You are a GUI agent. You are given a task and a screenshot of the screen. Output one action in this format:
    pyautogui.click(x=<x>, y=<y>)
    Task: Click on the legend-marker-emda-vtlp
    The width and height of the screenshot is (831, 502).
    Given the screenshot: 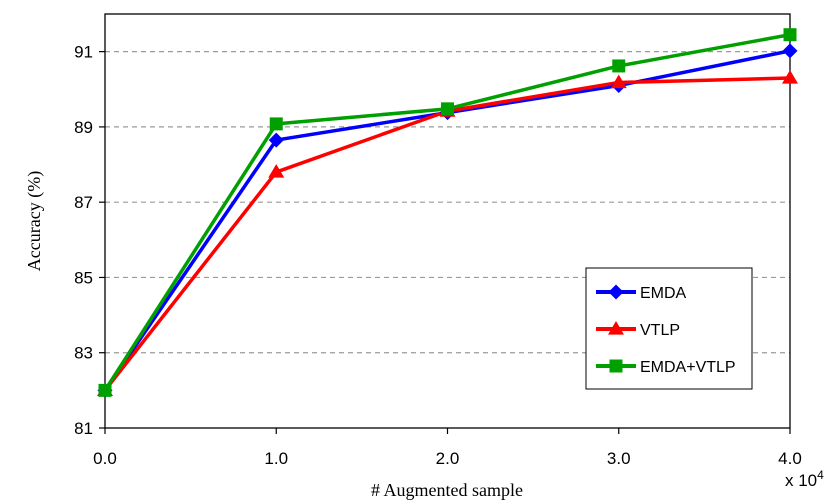 What is the action you would take?
    pyautogui.click(x=616, y=366)
    